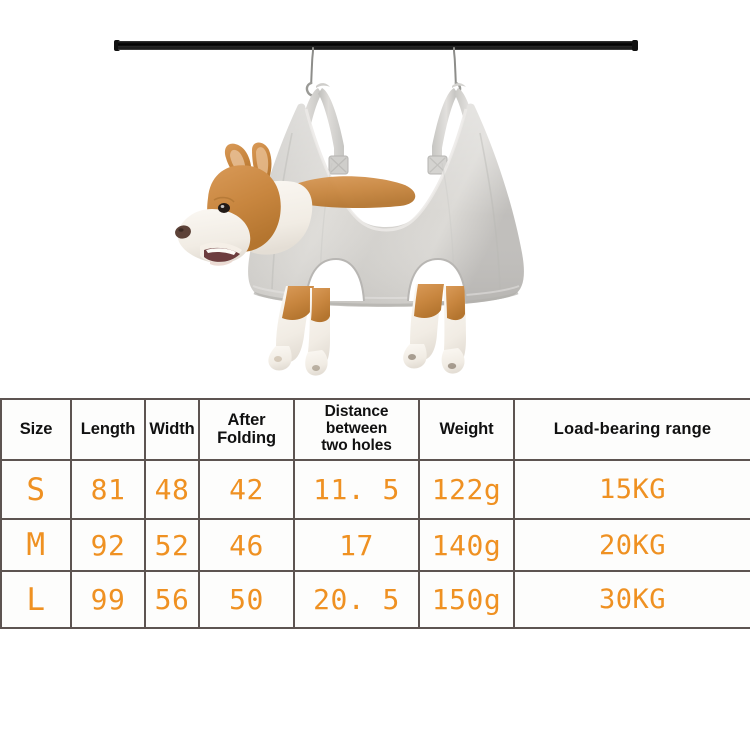 Image resolution: width=750 pixels, height=750 pixels. What do you see at coordinates (356, 599) in the screenshot?
I see `cell-distance: 20. 5` at bounding box center [356, 599].